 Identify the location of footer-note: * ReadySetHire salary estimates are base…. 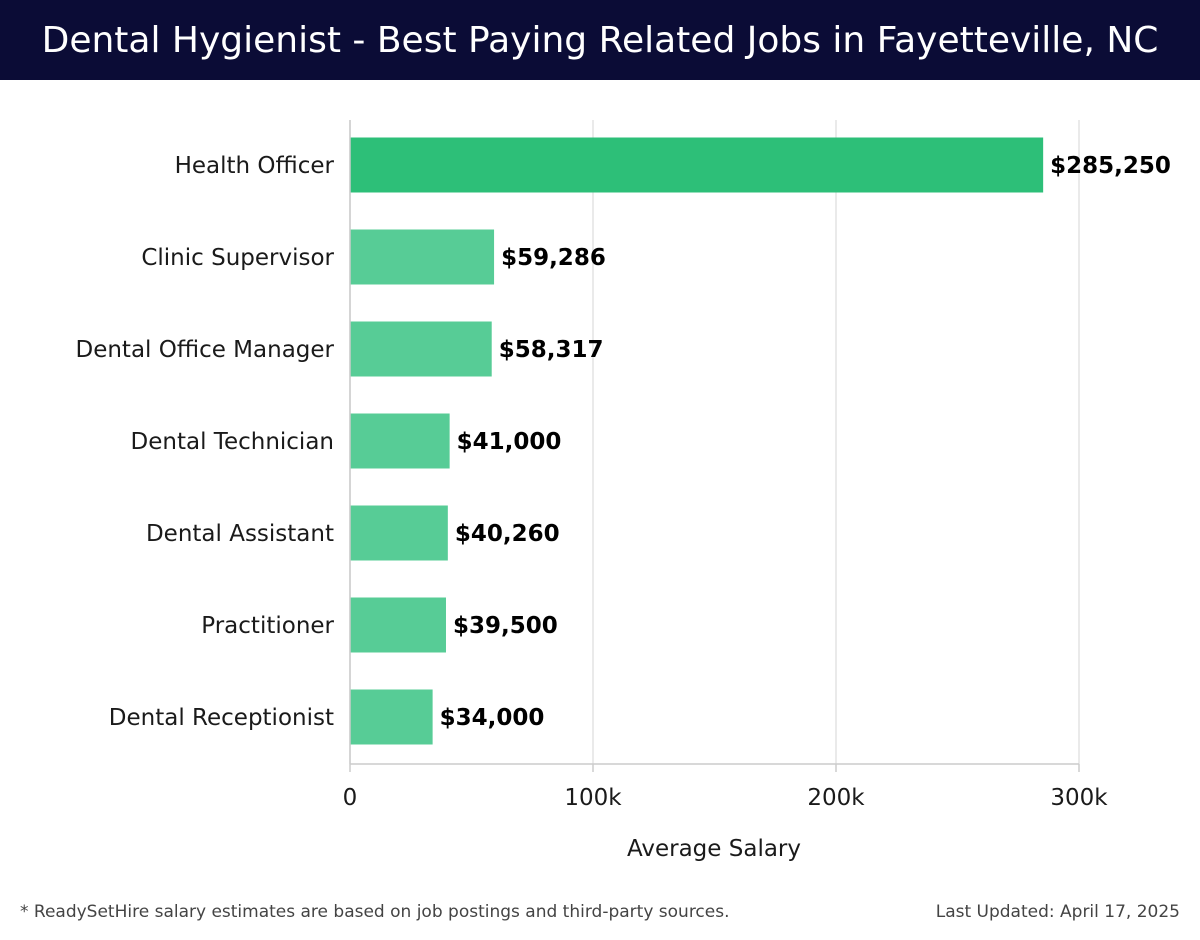
(375, 912).